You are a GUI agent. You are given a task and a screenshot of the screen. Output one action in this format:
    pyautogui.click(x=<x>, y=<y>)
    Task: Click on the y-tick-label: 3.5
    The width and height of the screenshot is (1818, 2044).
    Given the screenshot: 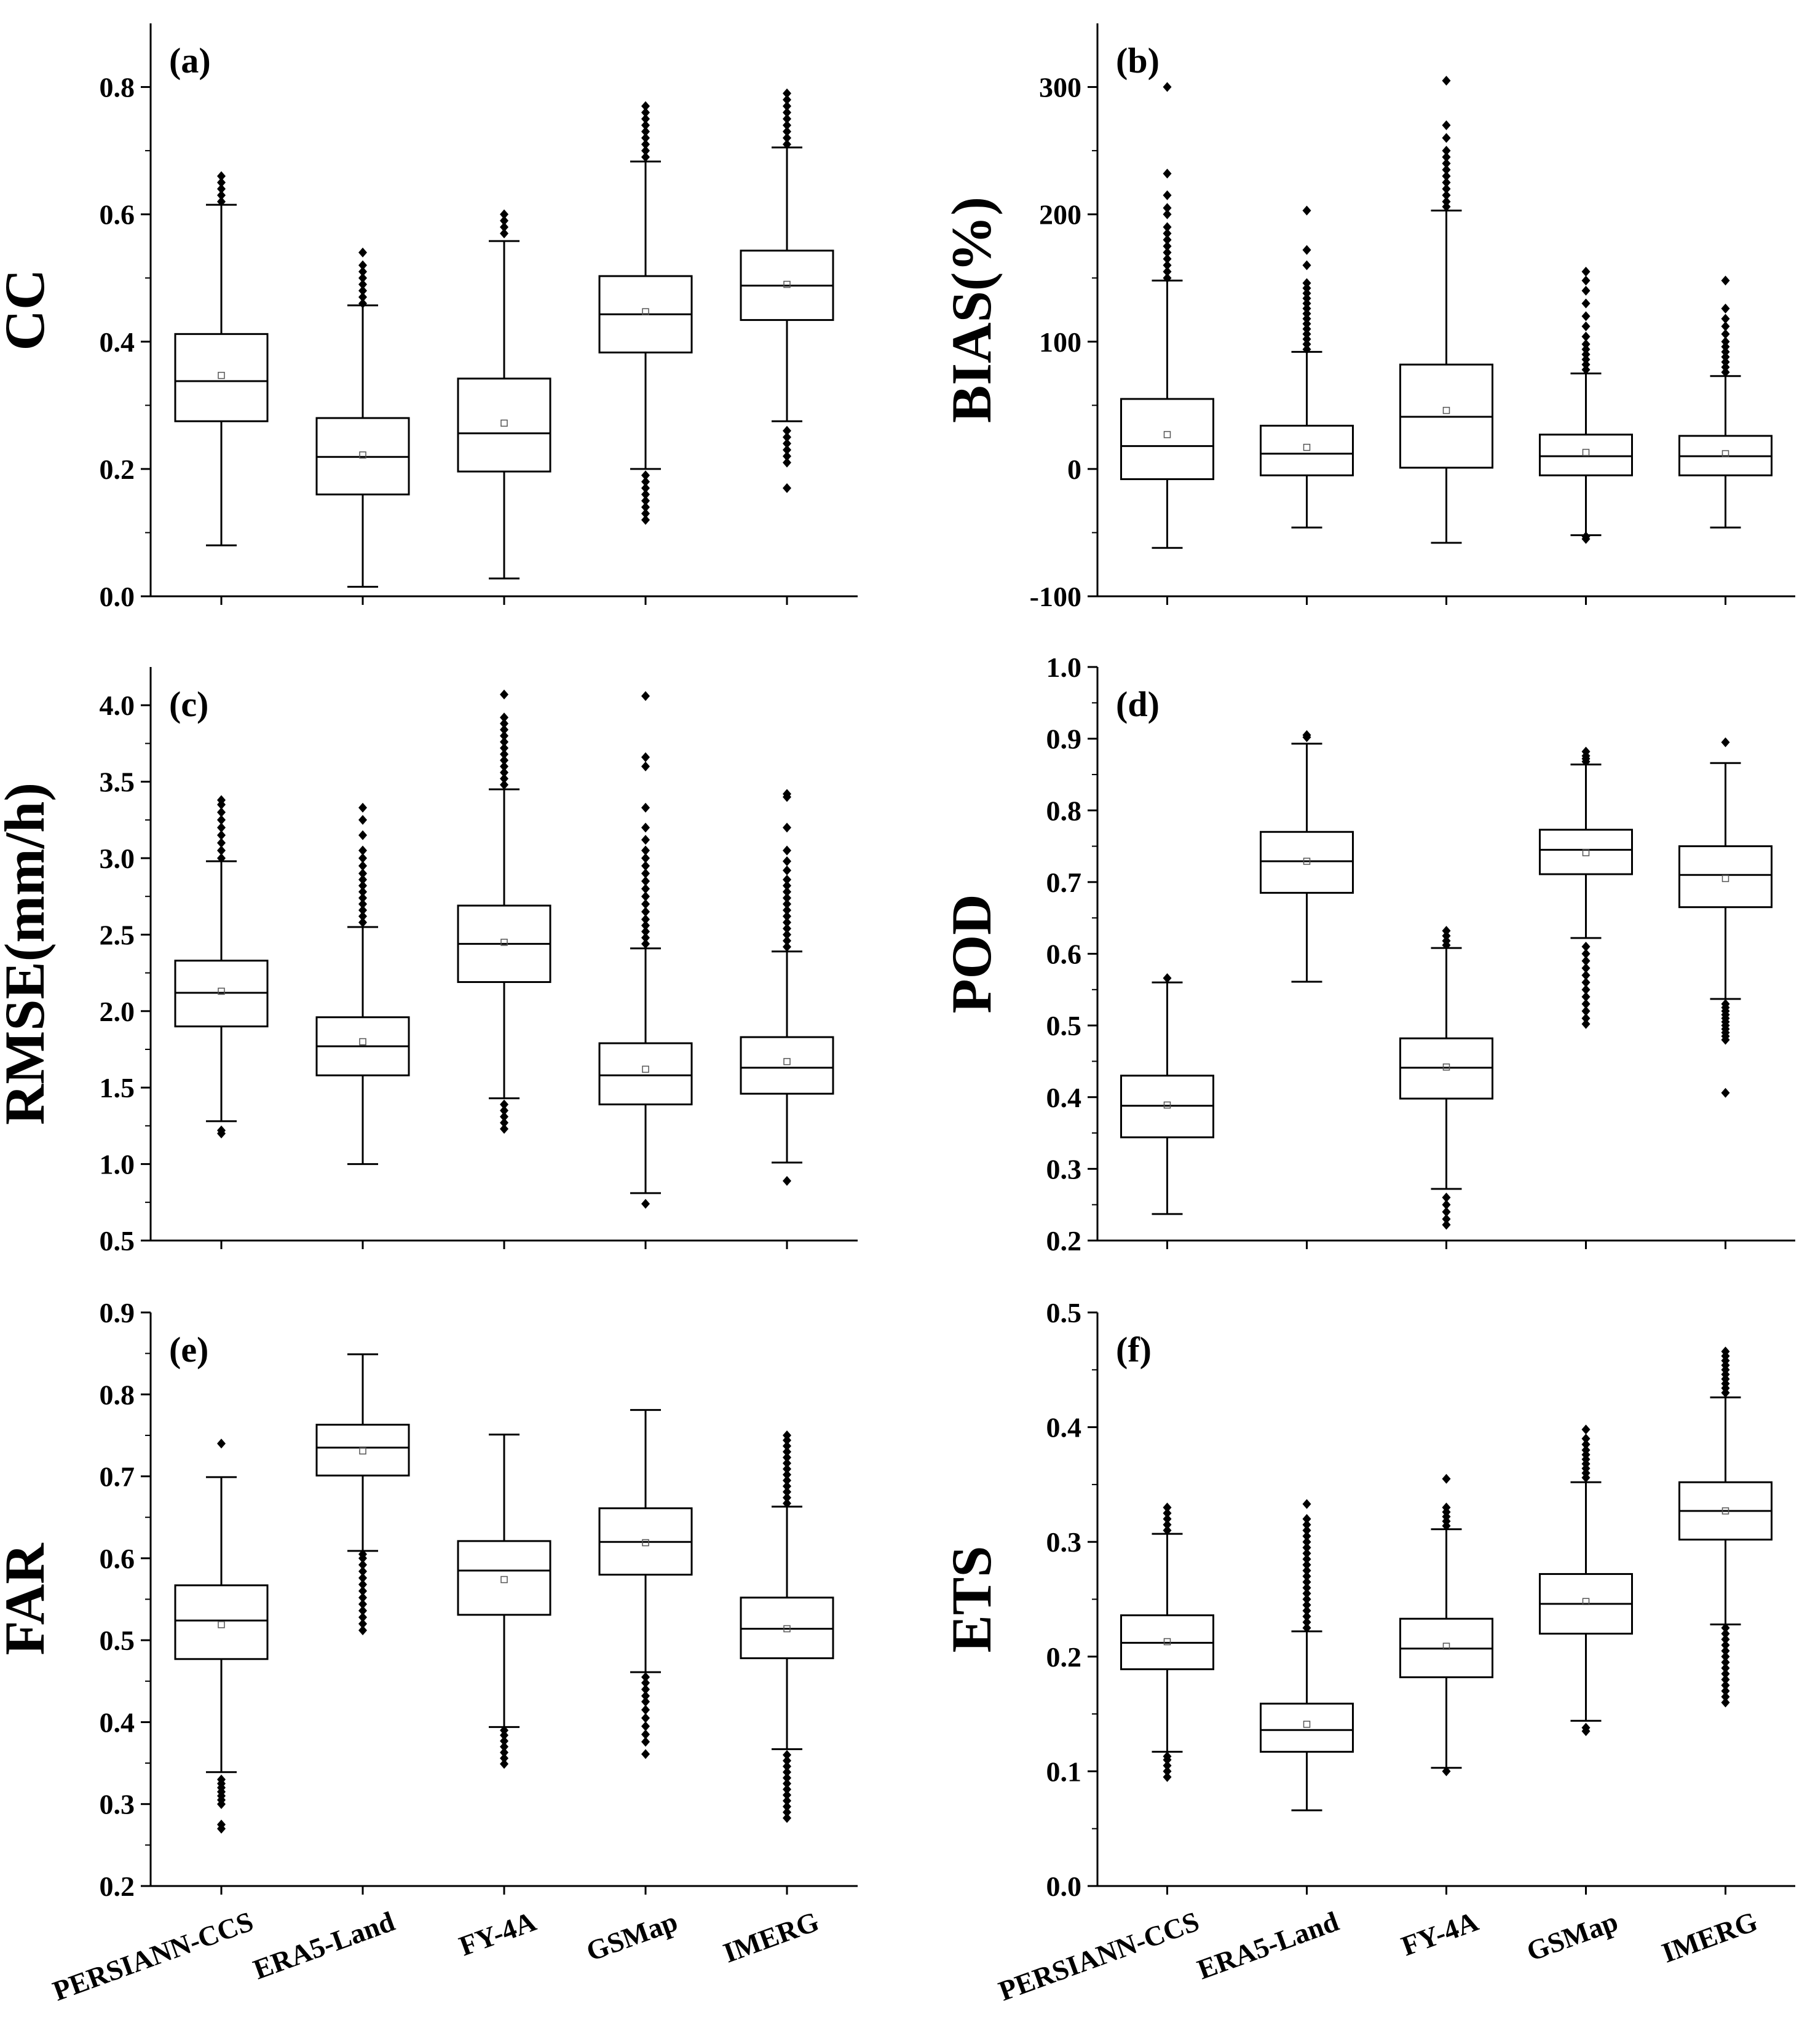 What is the action you would take?
    pyautogui.click(x=117, y=782)
    